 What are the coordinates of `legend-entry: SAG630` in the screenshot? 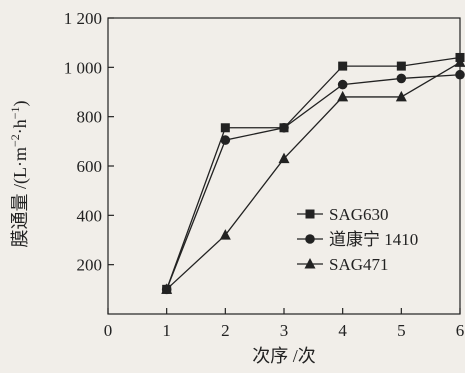 It's located at (343, 214).